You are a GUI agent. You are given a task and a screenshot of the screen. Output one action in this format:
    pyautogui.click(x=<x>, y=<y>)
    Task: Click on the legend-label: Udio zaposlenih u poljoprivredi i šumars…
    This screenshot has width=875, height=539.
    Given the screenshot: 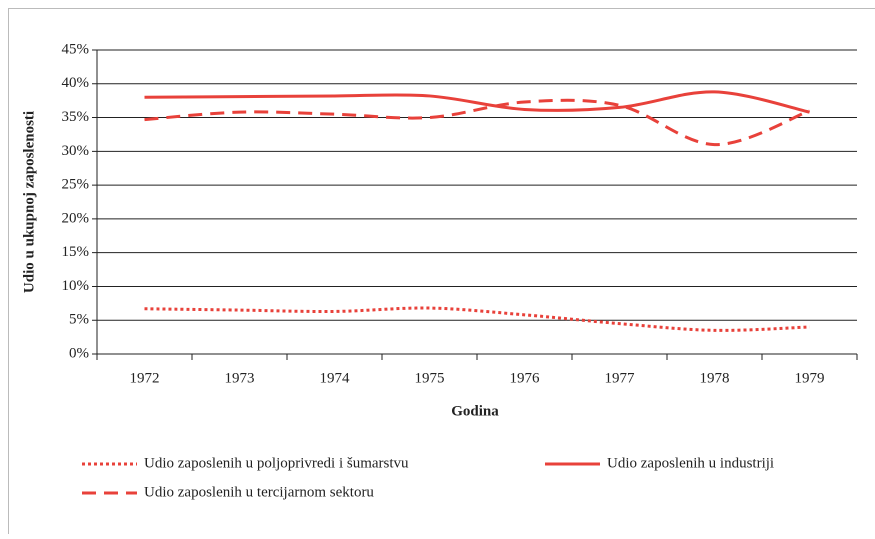 What is the action you would take?
    pyautogui.click(x=276, y=463)
    